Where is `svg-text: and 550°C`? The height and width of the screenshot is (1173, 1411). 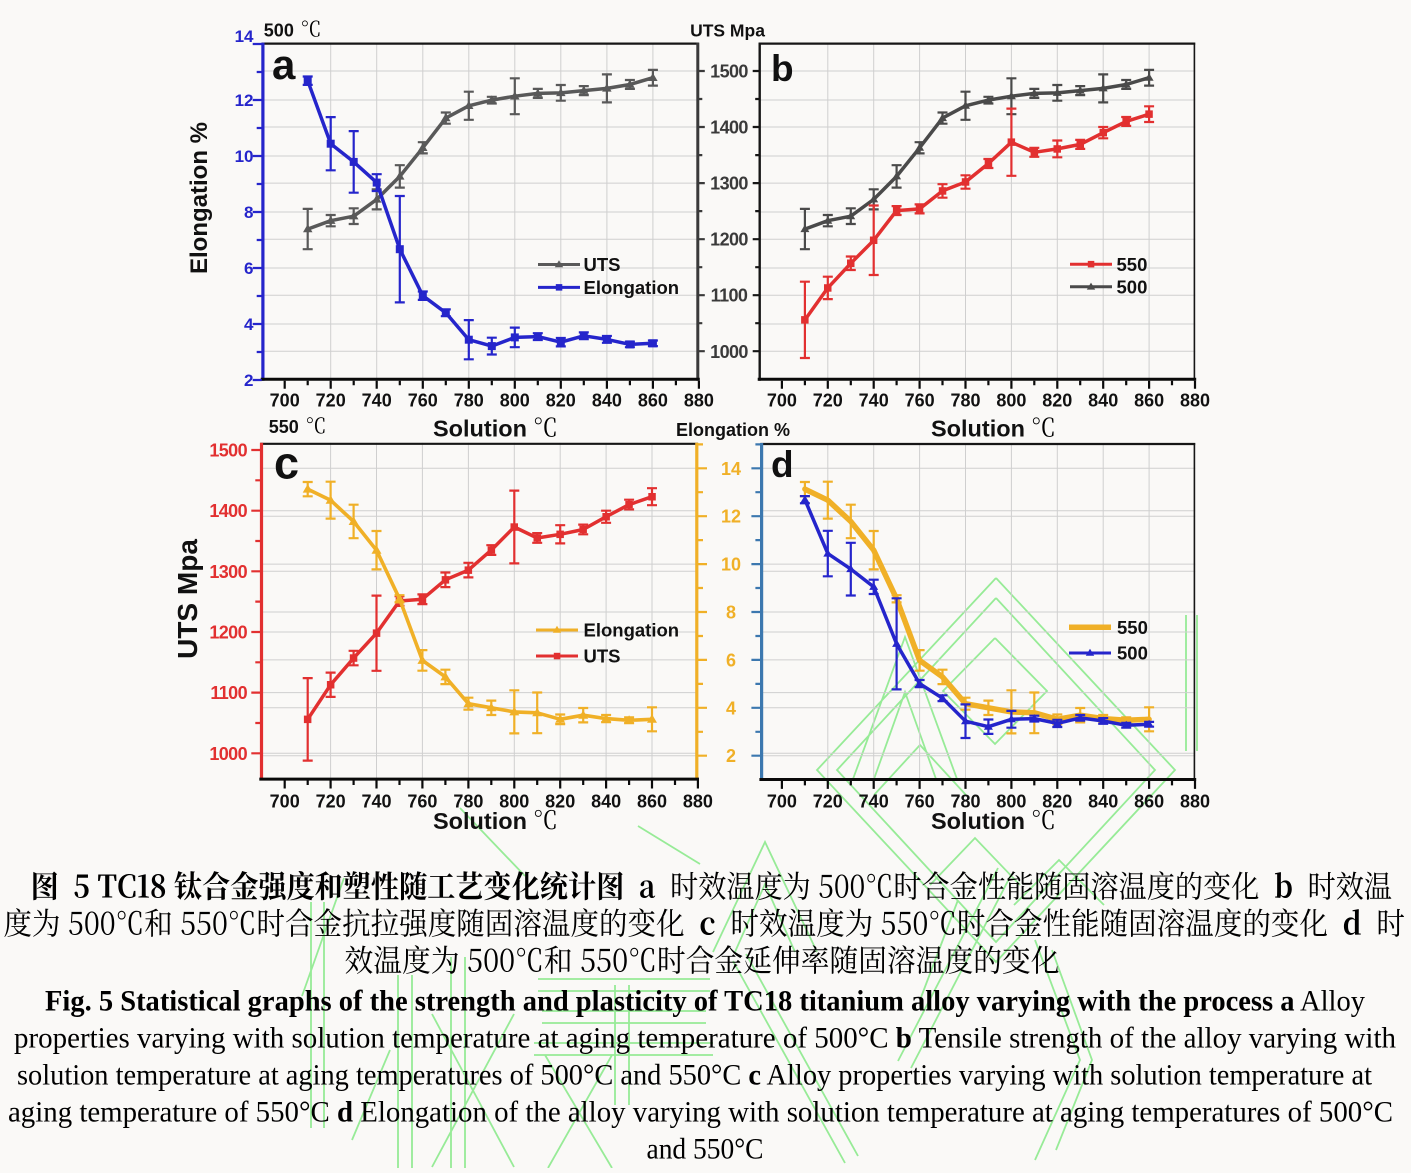
svg-text: and 550°C is located at coordinates (705, 1149).